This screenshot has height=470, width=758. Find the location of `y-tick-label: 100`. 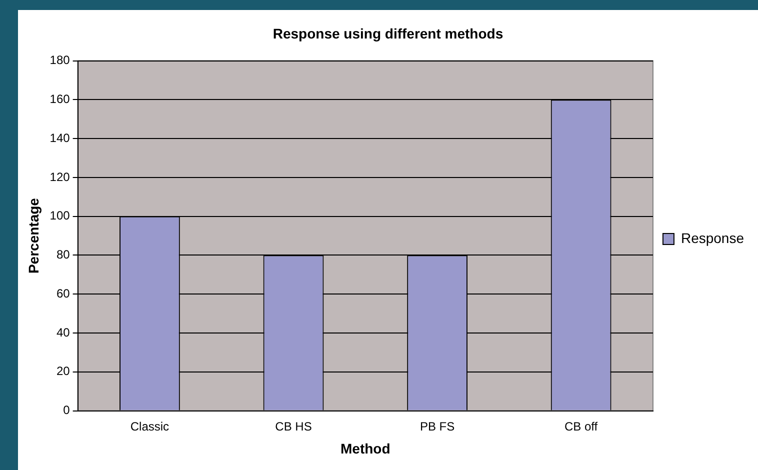

y-tick-label: 100 is located at coordinates (60, 215).